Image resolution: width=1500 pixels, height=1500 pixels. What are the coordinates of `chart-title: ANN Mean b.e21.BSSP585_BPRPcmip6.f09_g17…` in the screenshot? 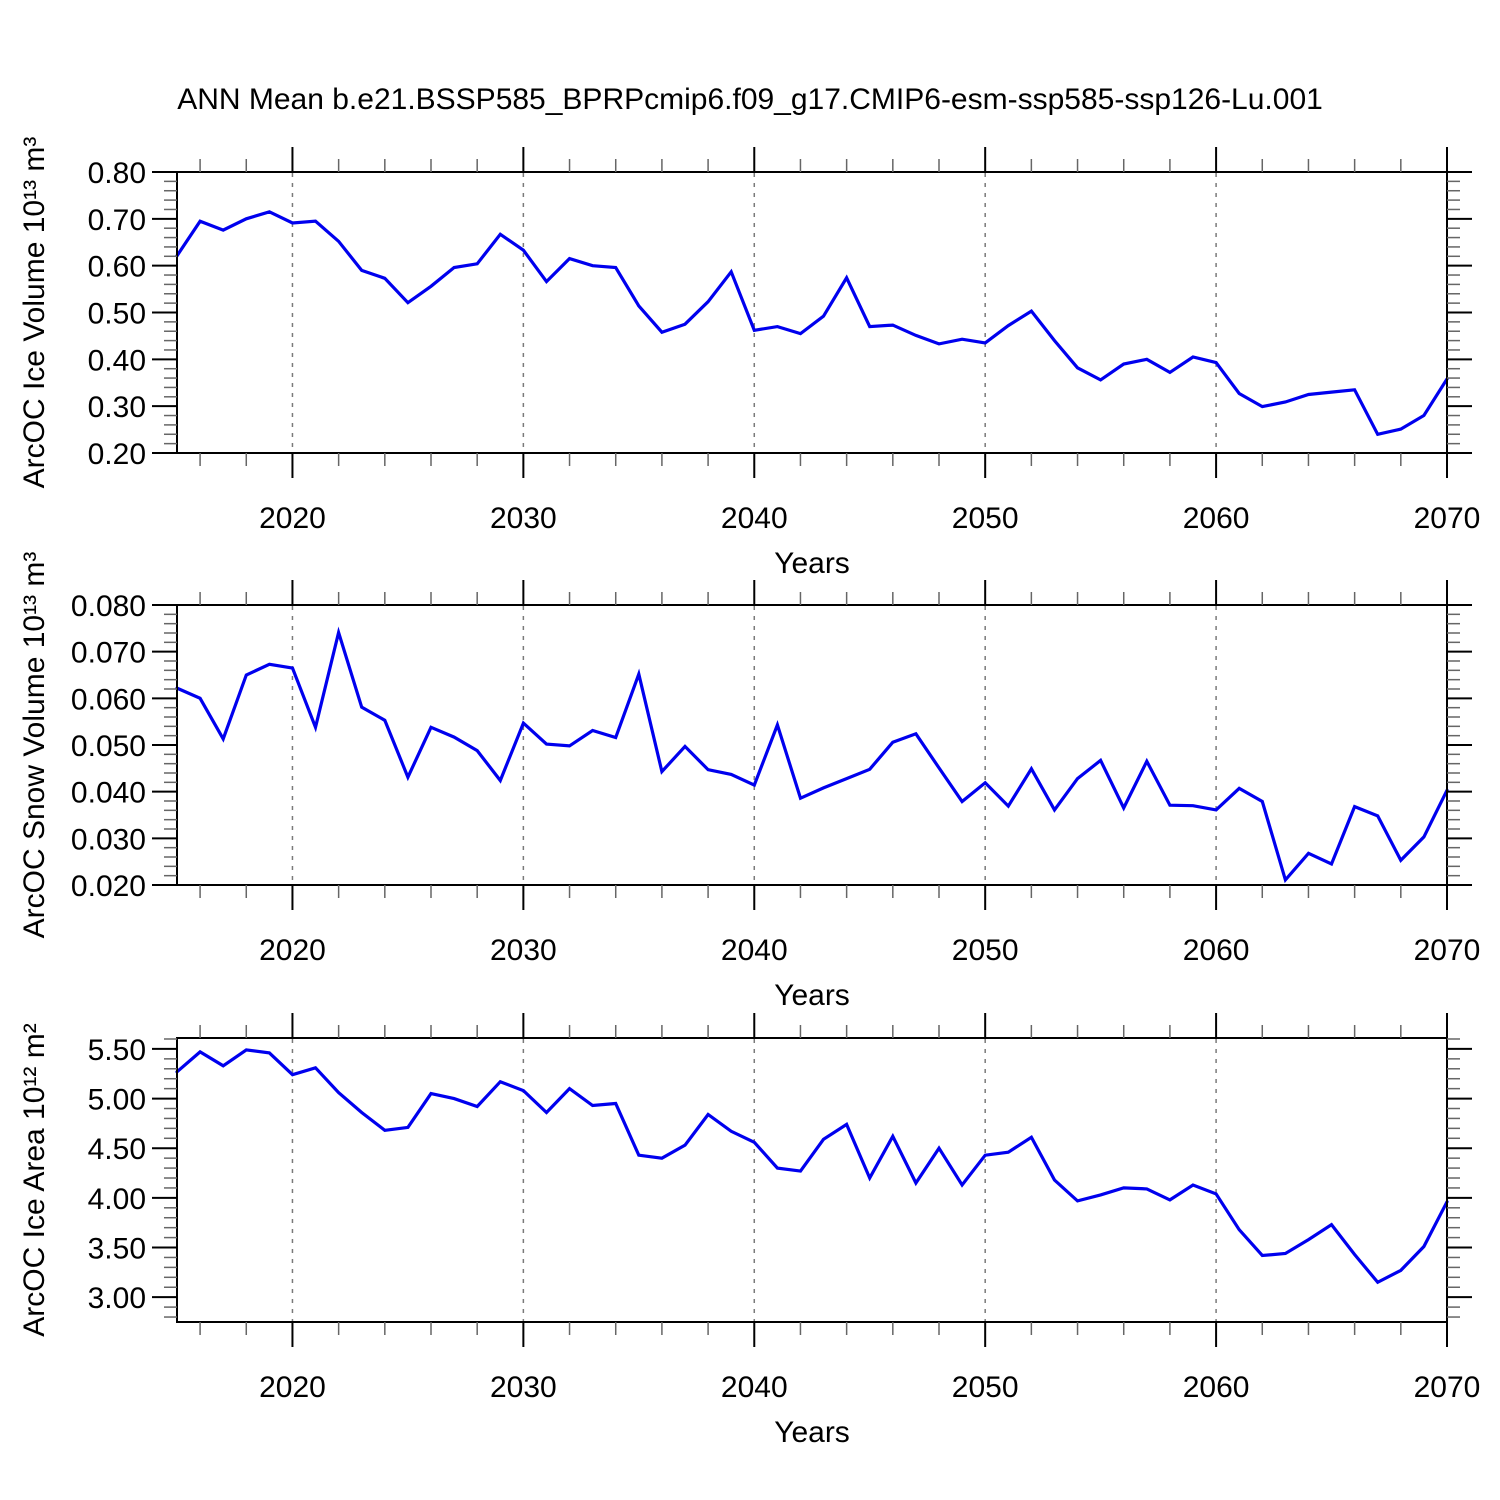 It's located at (750, 99).